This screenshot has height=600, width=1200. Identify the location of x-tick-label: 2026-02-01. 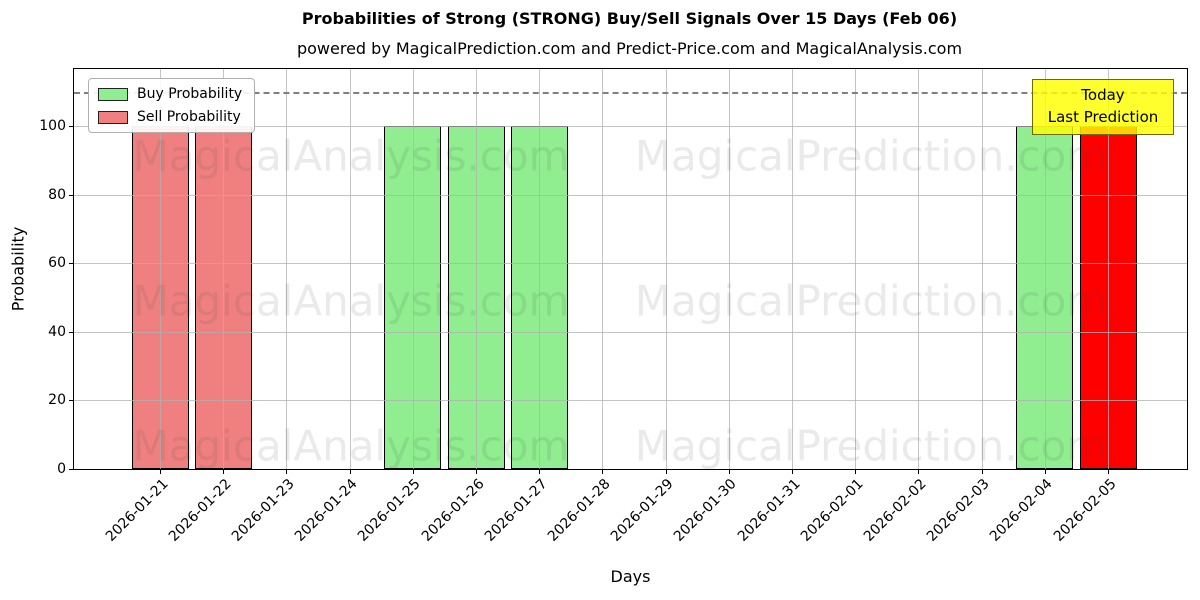
(832, 510).